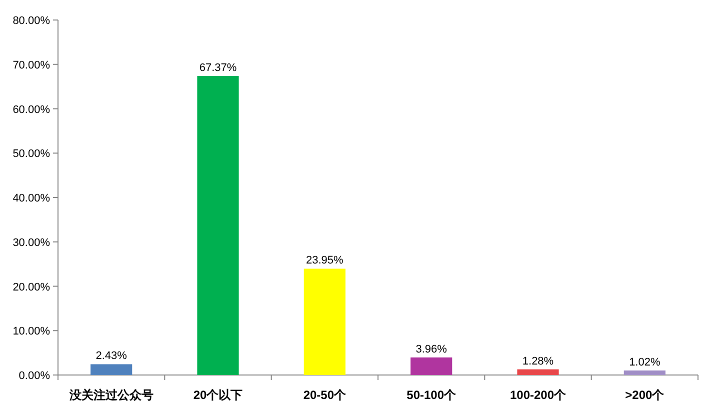  I want to click on data-label: 67.37%, so click(218, 68).